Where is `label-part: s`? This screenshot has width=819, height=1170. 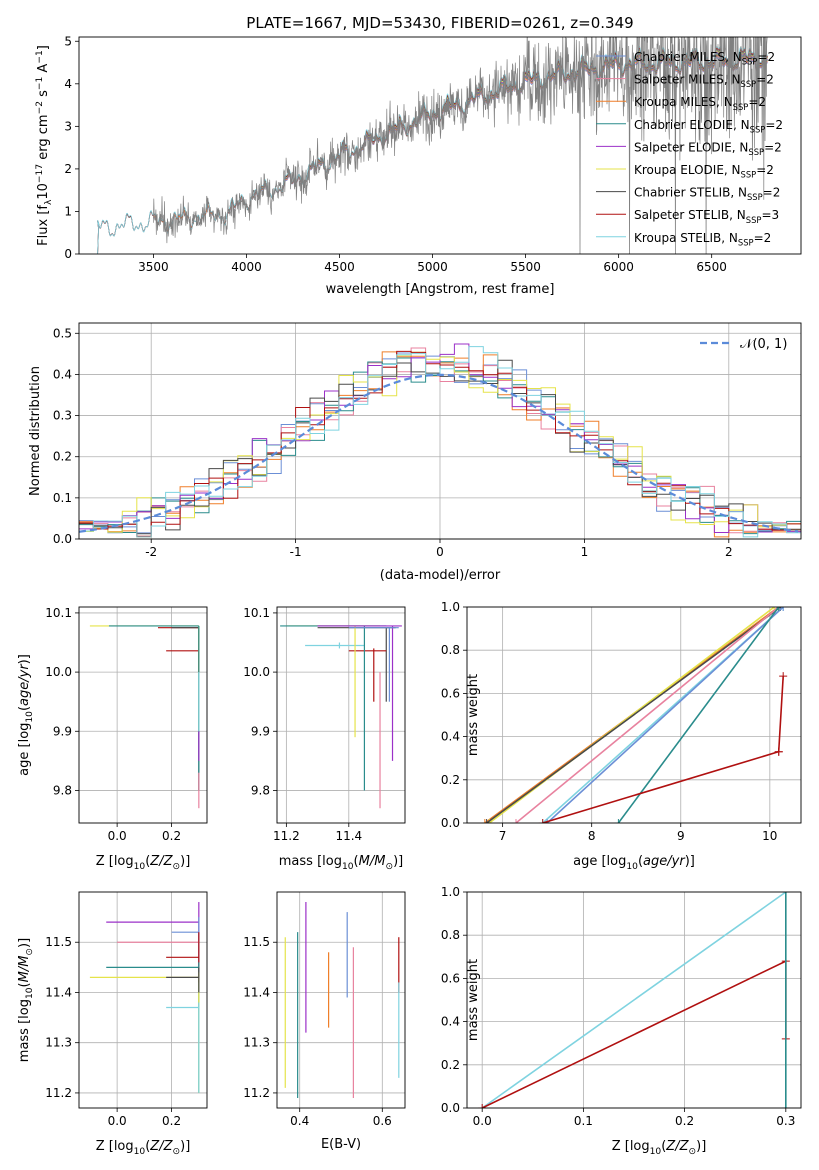 label-part: s is located at coordinates (43, 95).